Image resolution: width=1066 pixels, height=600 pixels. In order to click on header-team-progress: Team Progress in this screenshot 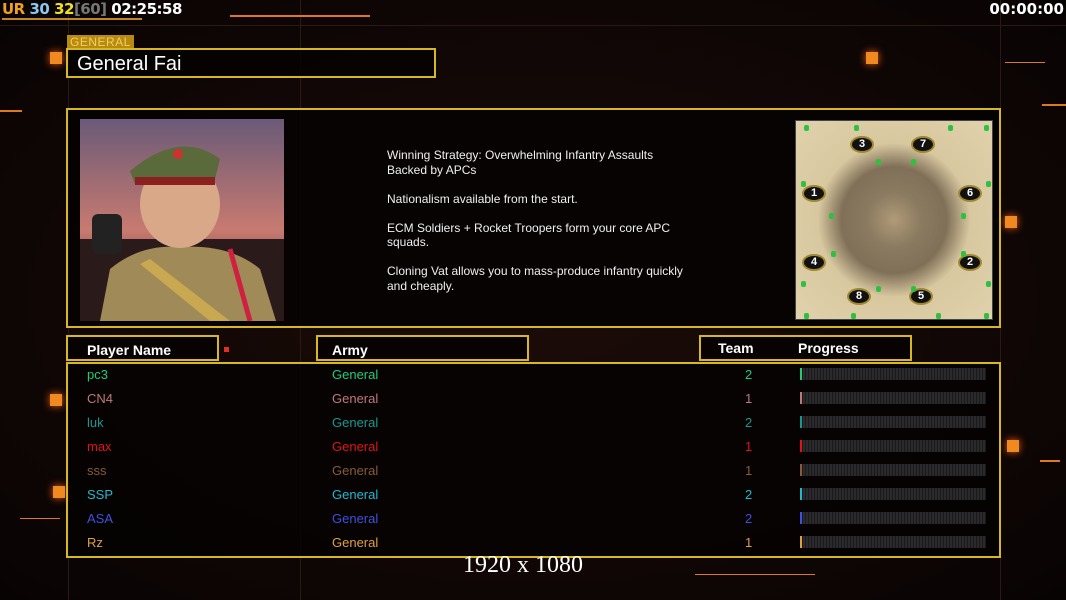, I will do `click(805, 348)`.